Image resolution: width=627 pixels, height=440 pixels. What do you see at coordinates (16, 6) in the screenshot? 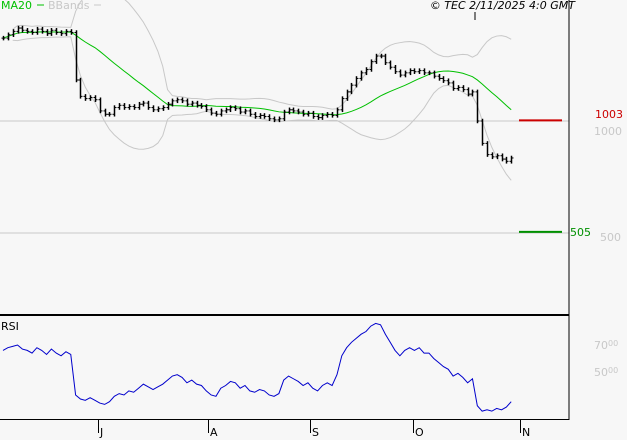
I see `ma20-legend: MA20` at bounding box center [16, 6].